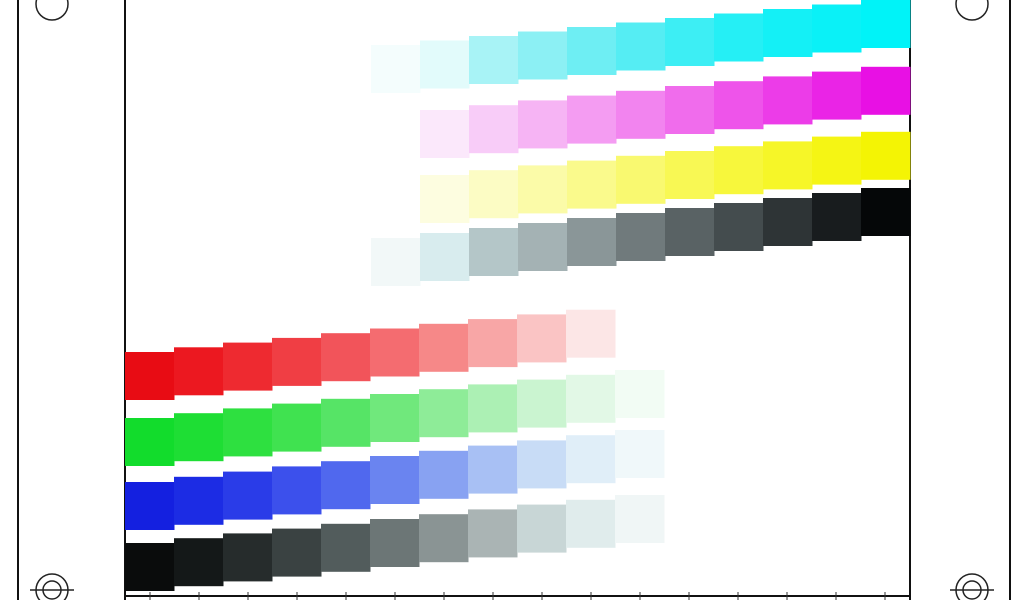 This screenshot has width=1024, height=600. I want to click on bottom-ticks, so click(517, 596).